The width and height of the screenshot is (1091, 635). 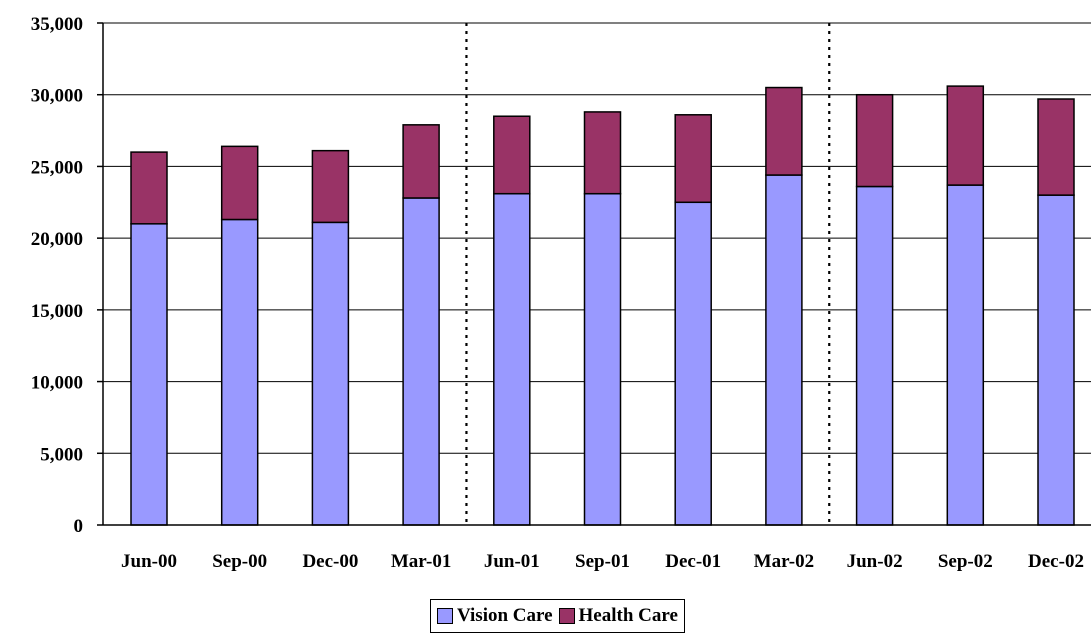 I want to click on legend-swatch-vision-care, so click(x=445, y=616).